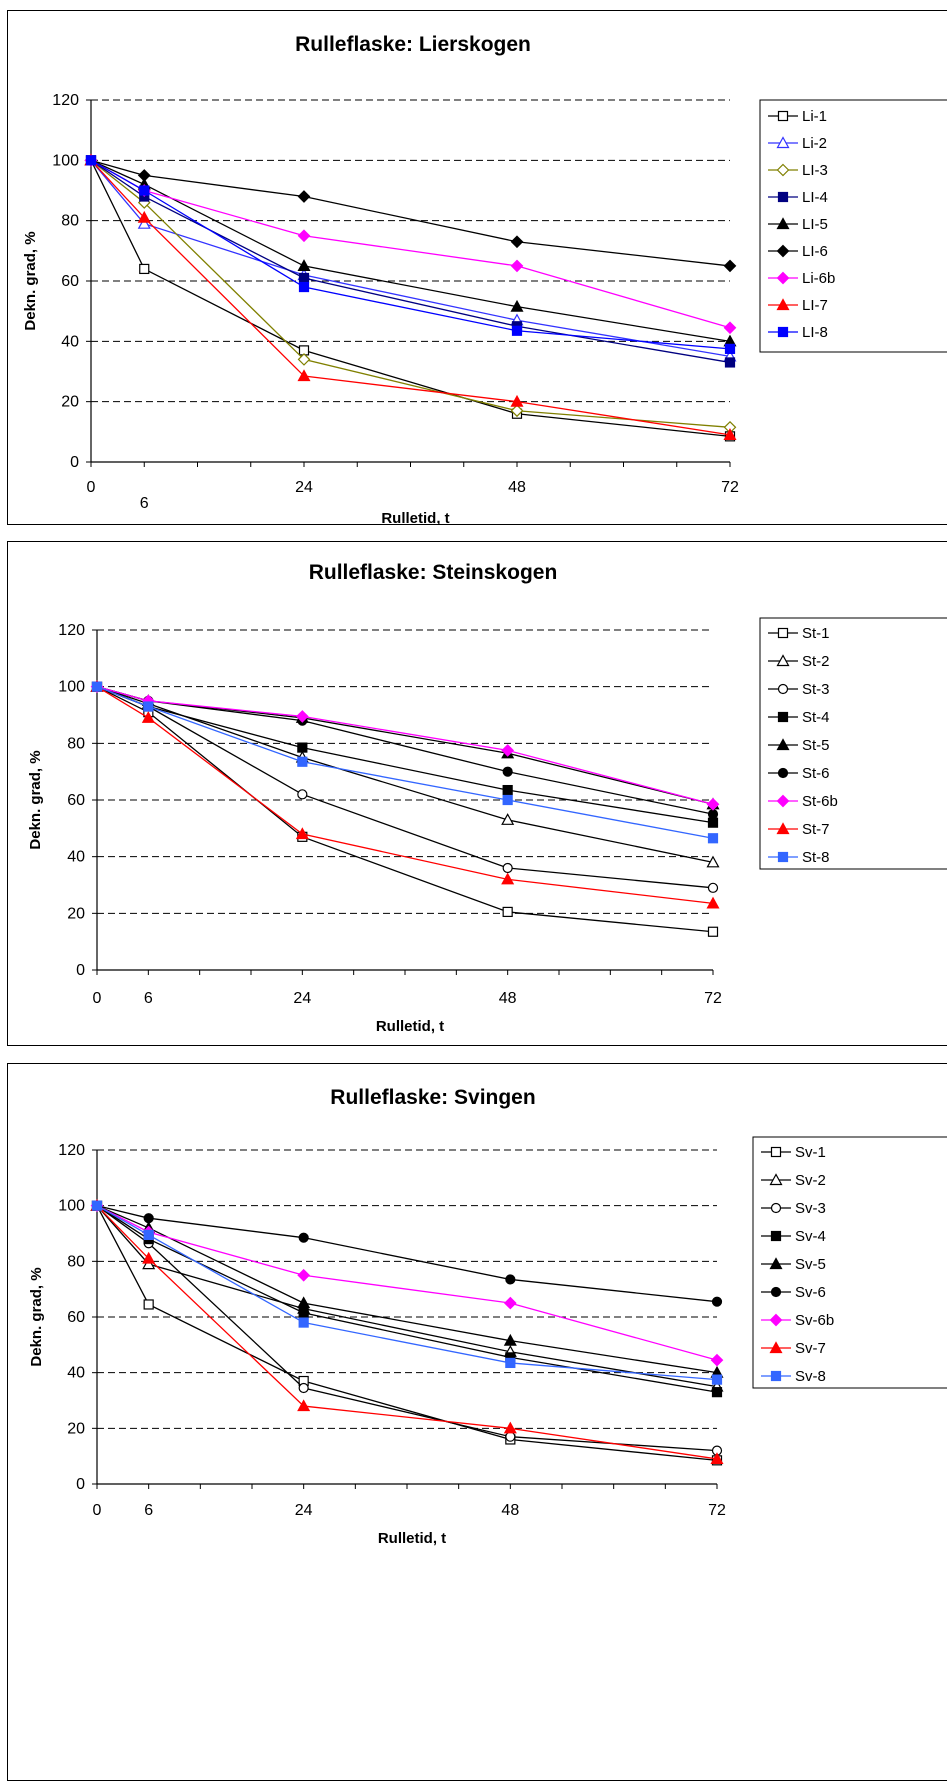 The height and width of the screenshot is (1781, 947). What do you see at coordinates (814, 116) in the screenshot?
I see `legend-label: Li-1` at bounding box center [814, 116].